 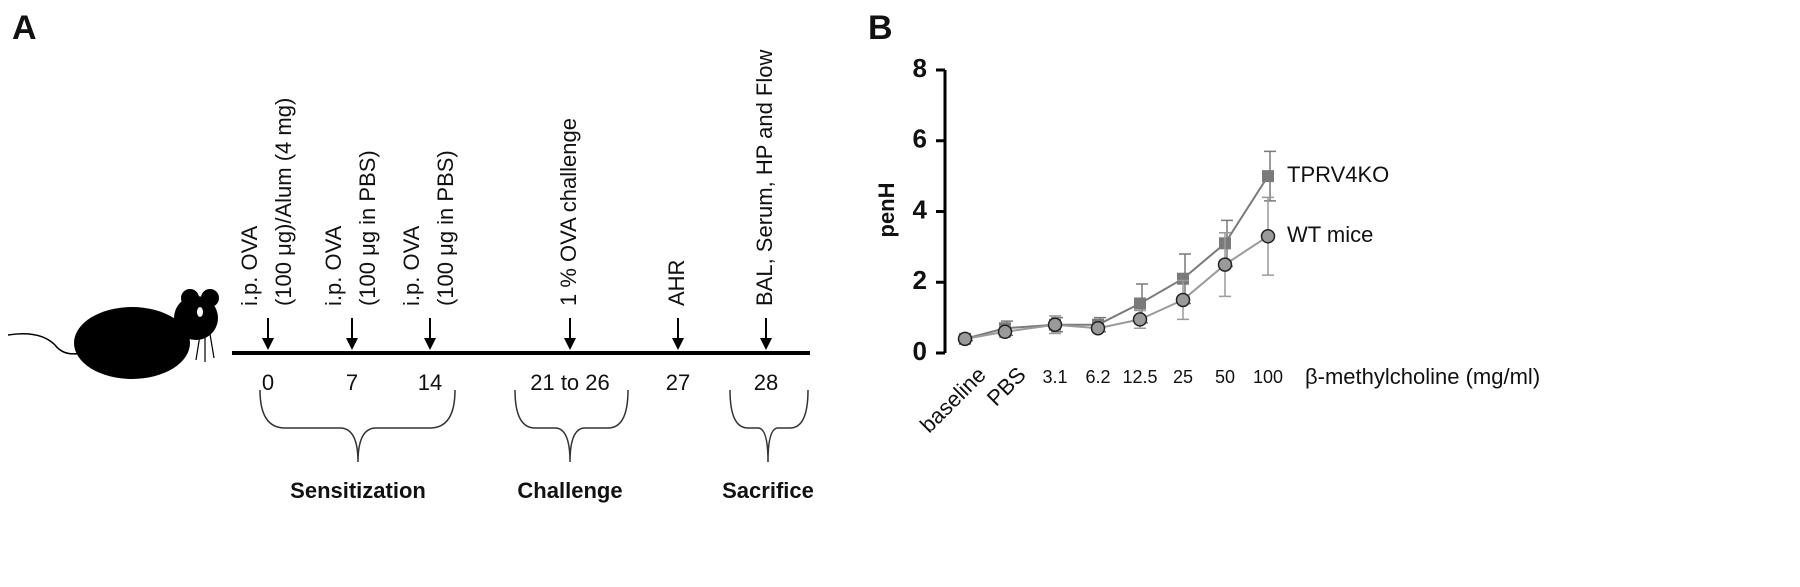 I want to click on day-label: 7, so click(x=352, y=382).